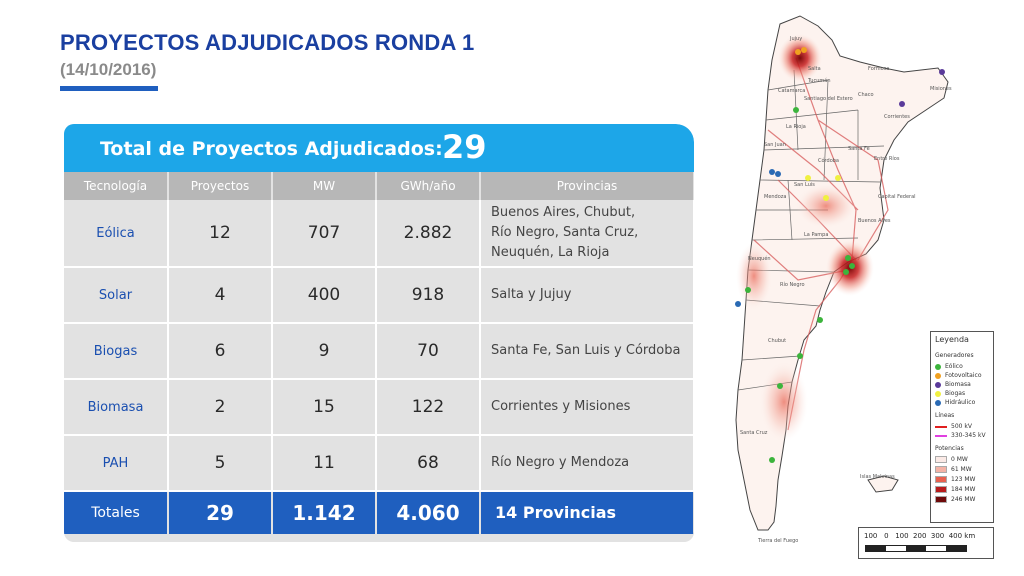  Describe the element at coordinates (814, 69) in the screenshot. I see `map-label: Salta` at that location.